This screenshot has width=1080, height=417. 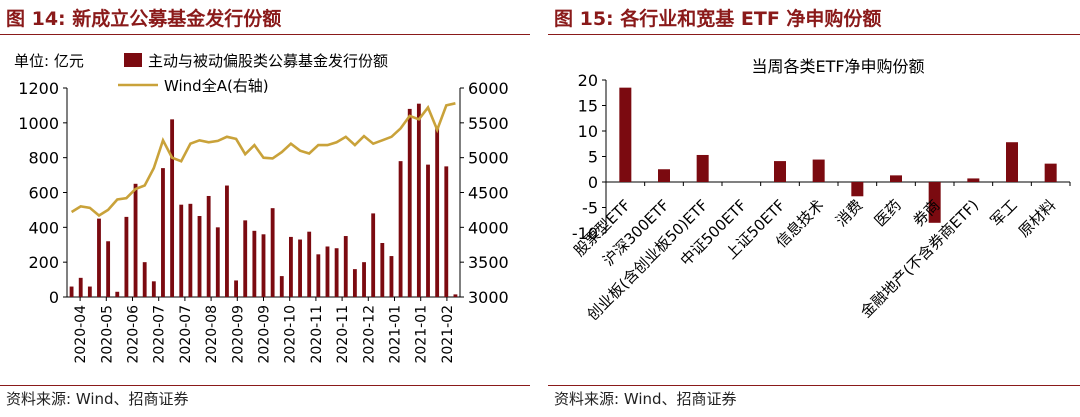 What do you see at coordinates (369, 334) in the screenshot?
I see `x-tick-label: 2020-12` at bounding box center [369, 334].